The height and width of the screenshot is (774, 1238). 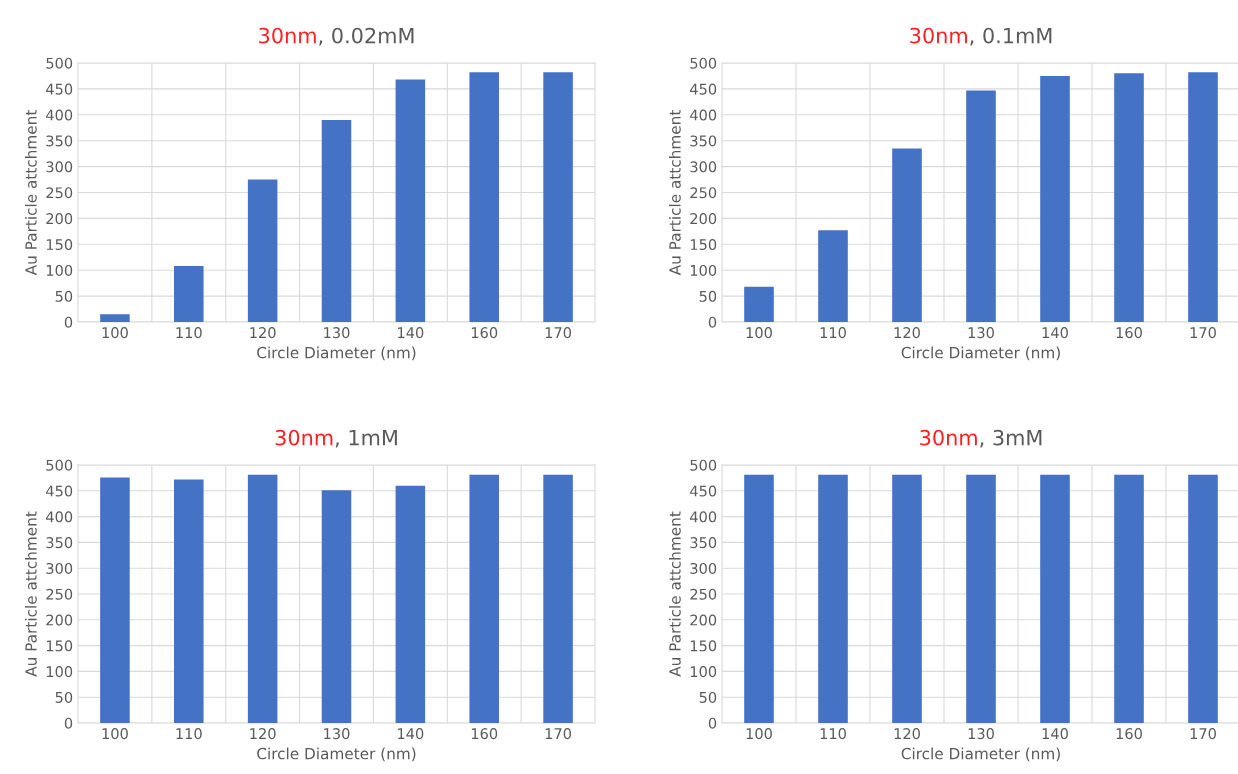 What do you see at coordinates (981, 438) in the screenshot?
I see `chart-title: 30nm, 3mM` at bounding box center [981, 438].